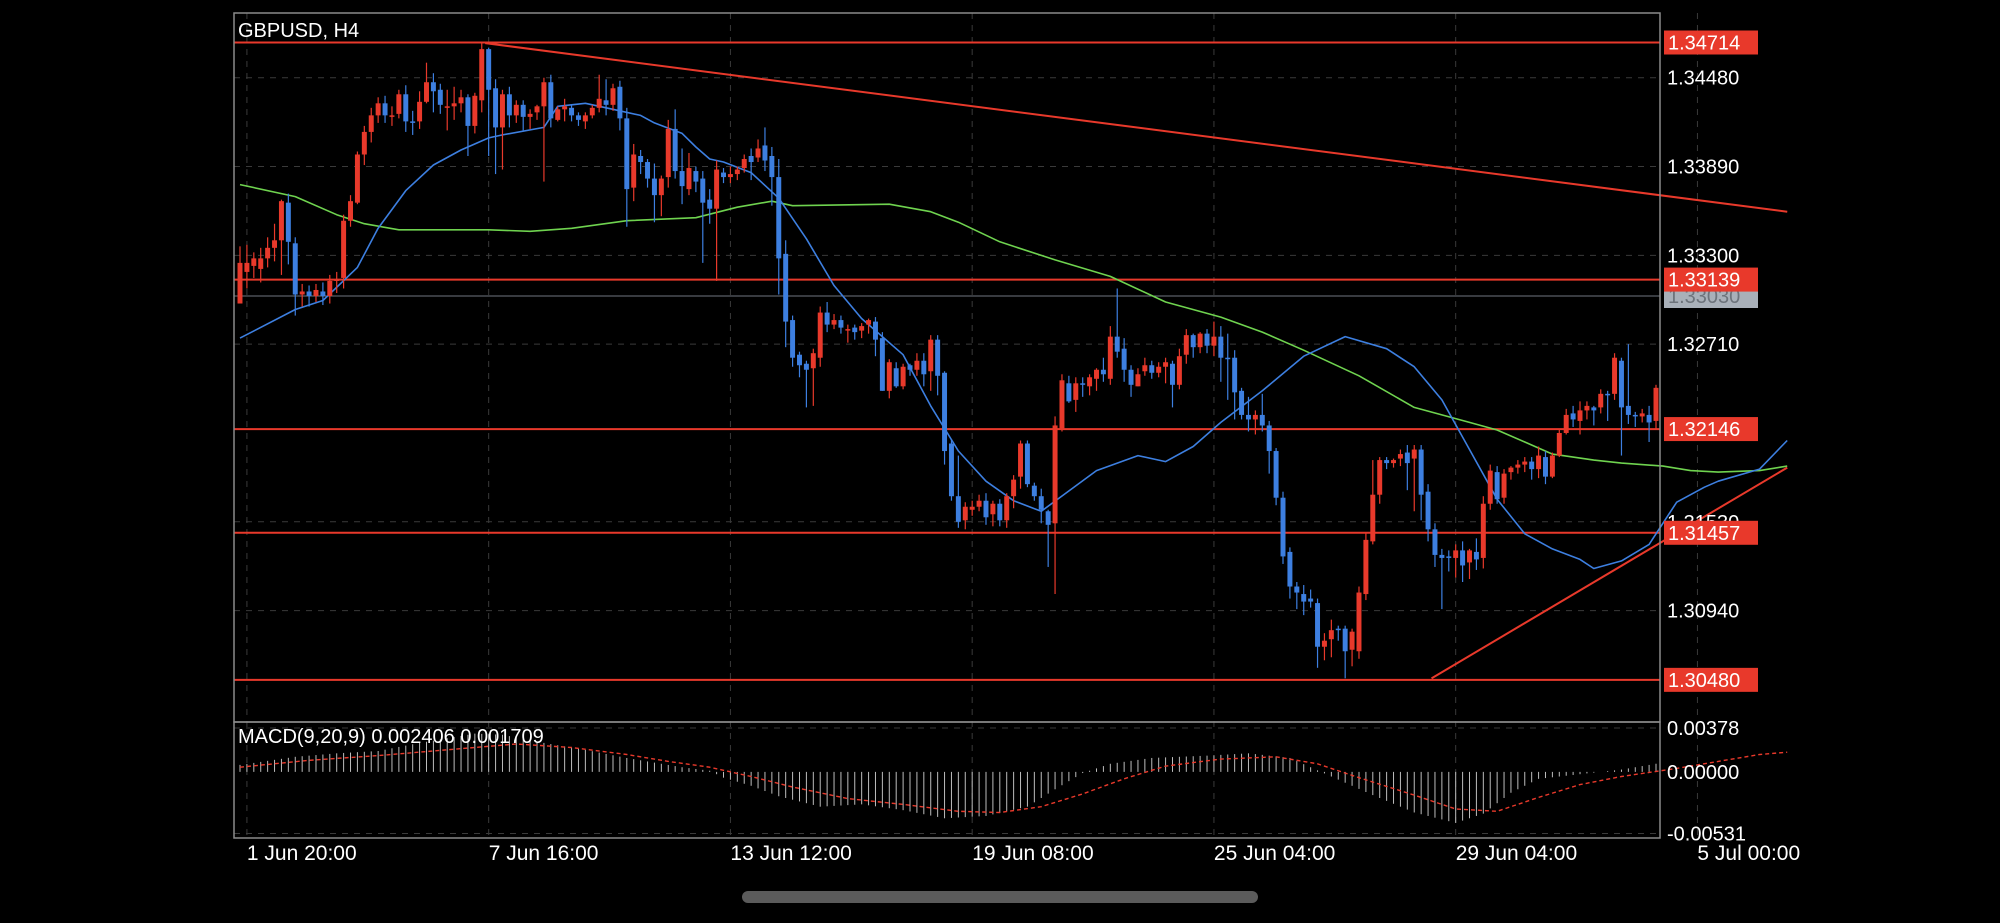  I want to click on time-tick-label: 13 Jun 12:00, so click(790, 853).